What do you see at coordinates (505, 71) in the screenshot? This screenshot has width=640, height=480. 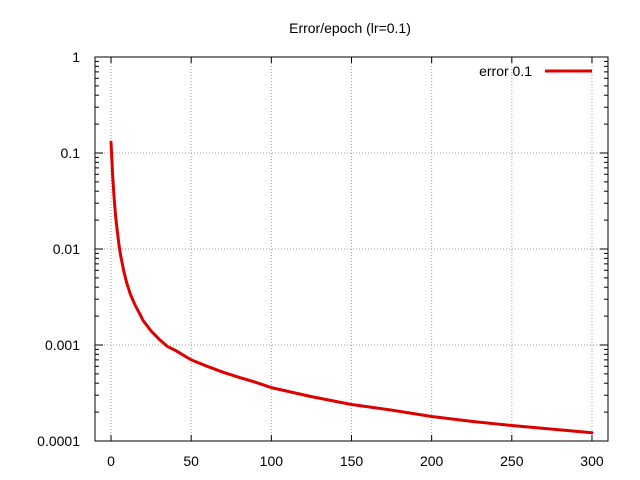 I see `legend-label: error 0.1` at bounding box center [505, 71].